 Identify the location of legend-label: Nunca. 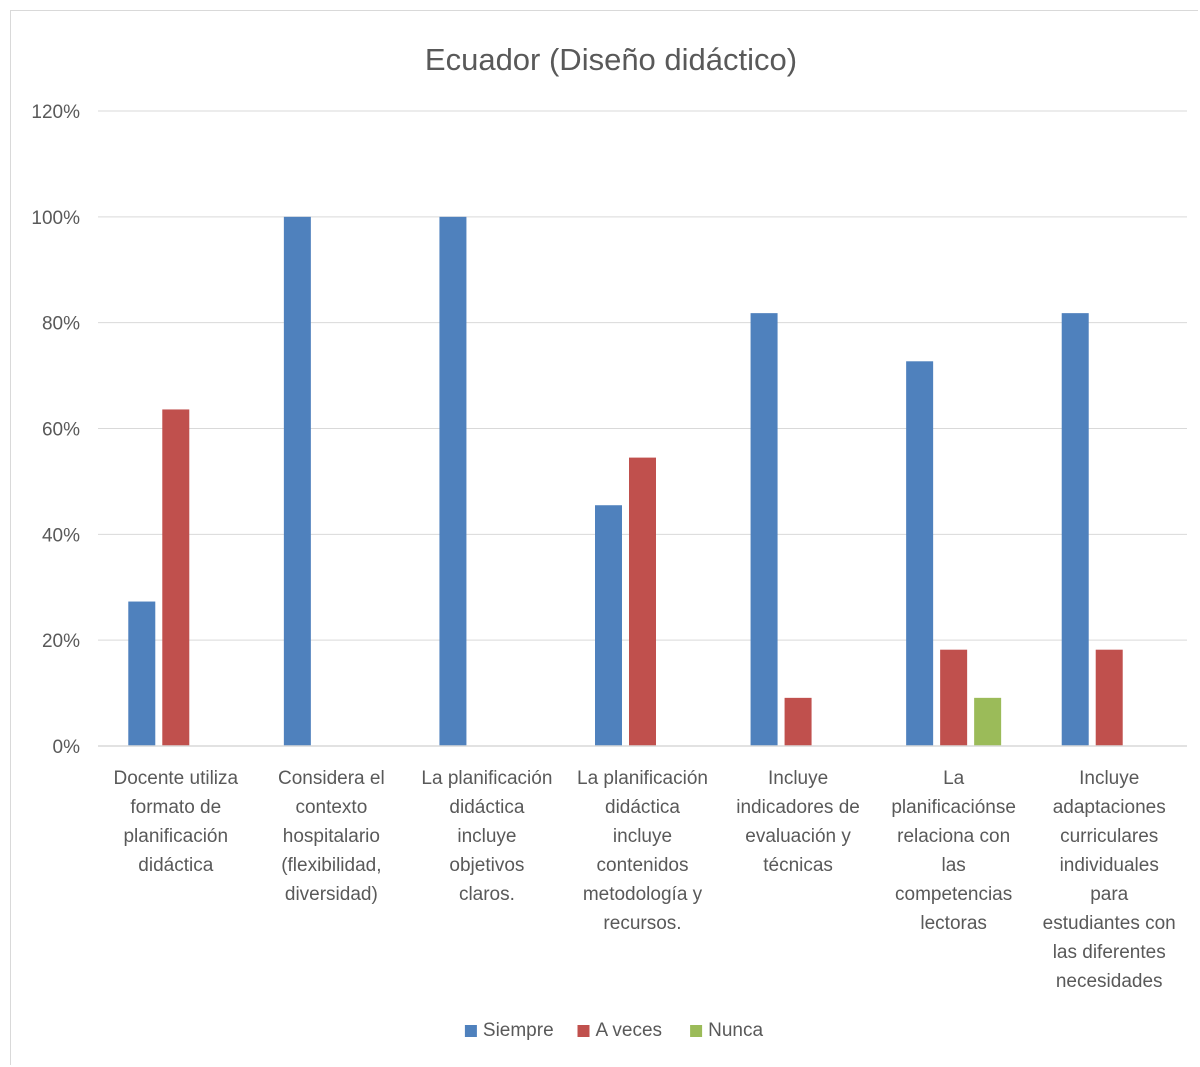
(735, 1030).